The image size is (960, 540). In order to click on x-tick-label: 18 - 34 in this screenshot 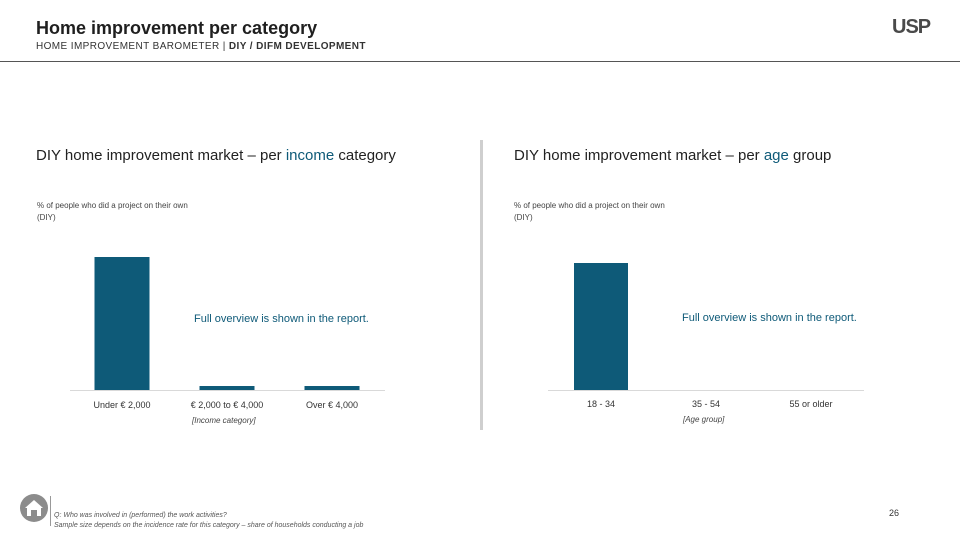, I will do `click(601, 404)`.